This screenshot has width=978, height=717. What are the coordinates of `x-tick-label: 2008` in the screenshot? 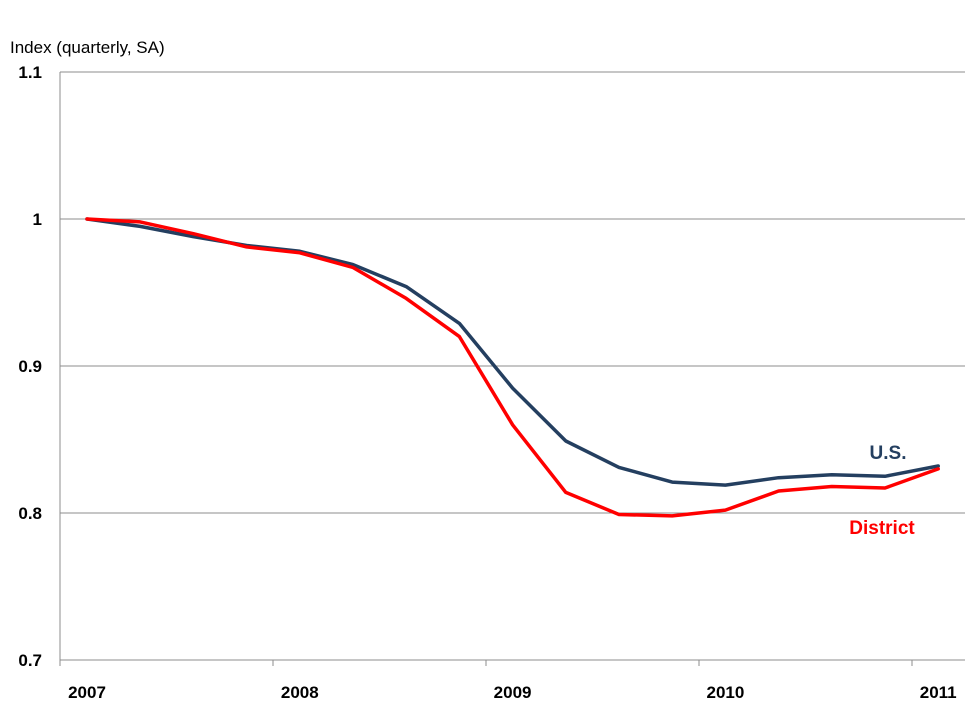 It's located at (300, 692).